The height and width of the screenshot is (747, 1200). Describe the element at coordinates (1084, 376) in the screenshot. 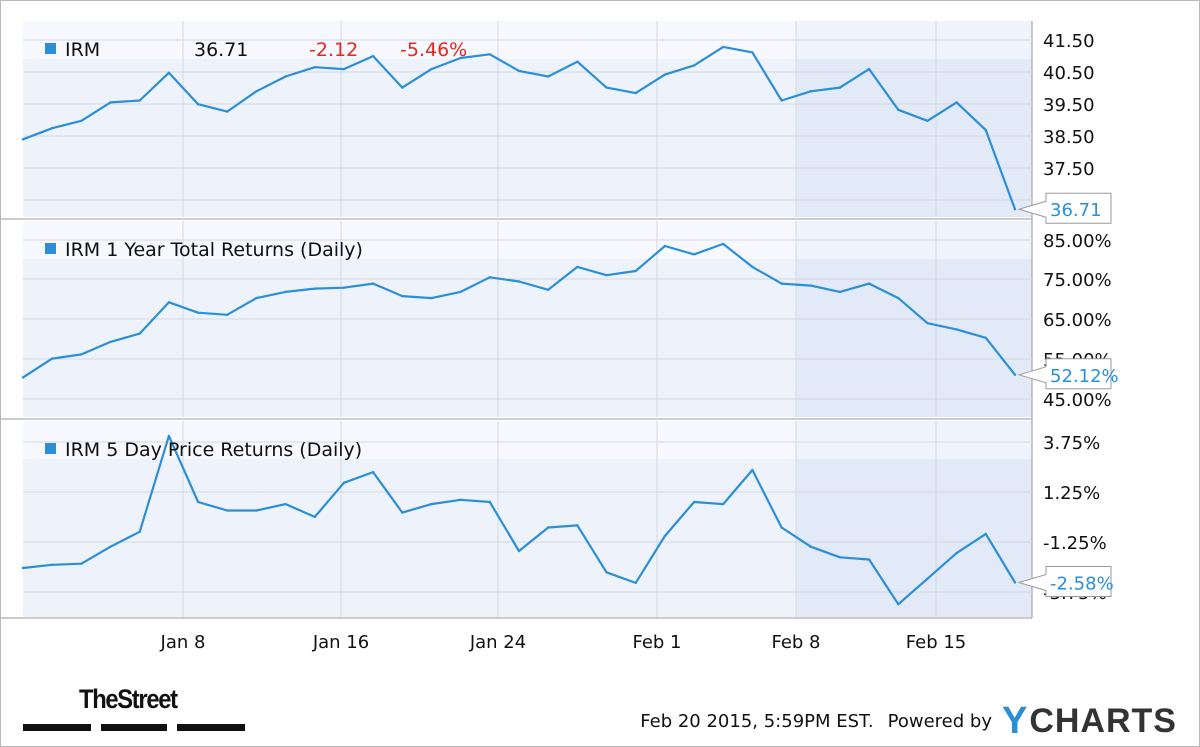

I see `last-value-label: 52.12%` at that location.